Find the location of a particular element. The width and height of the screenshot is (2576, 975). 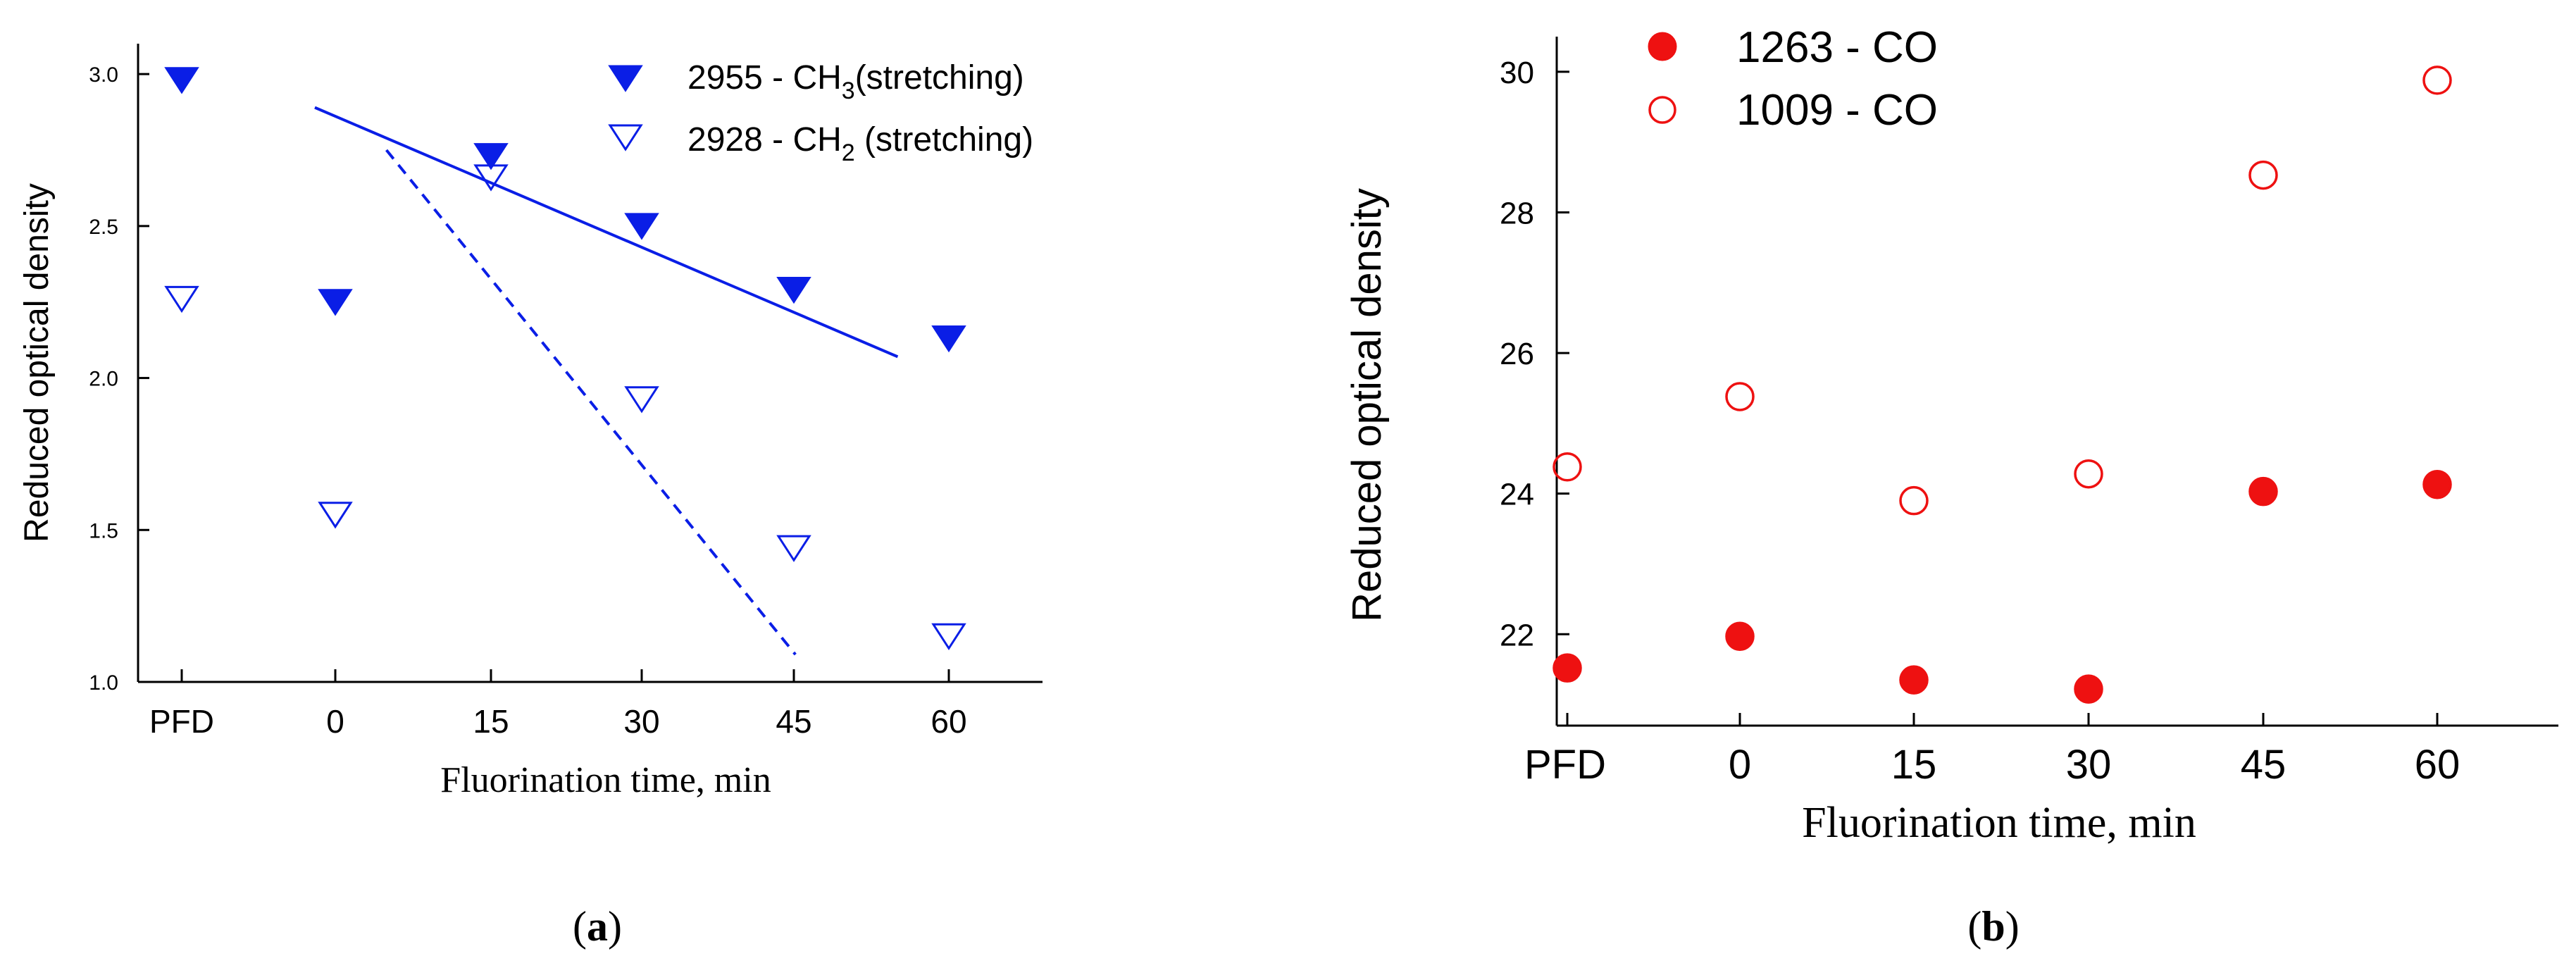

panel-b-label: (b) is located at coordinates (1993, 926).